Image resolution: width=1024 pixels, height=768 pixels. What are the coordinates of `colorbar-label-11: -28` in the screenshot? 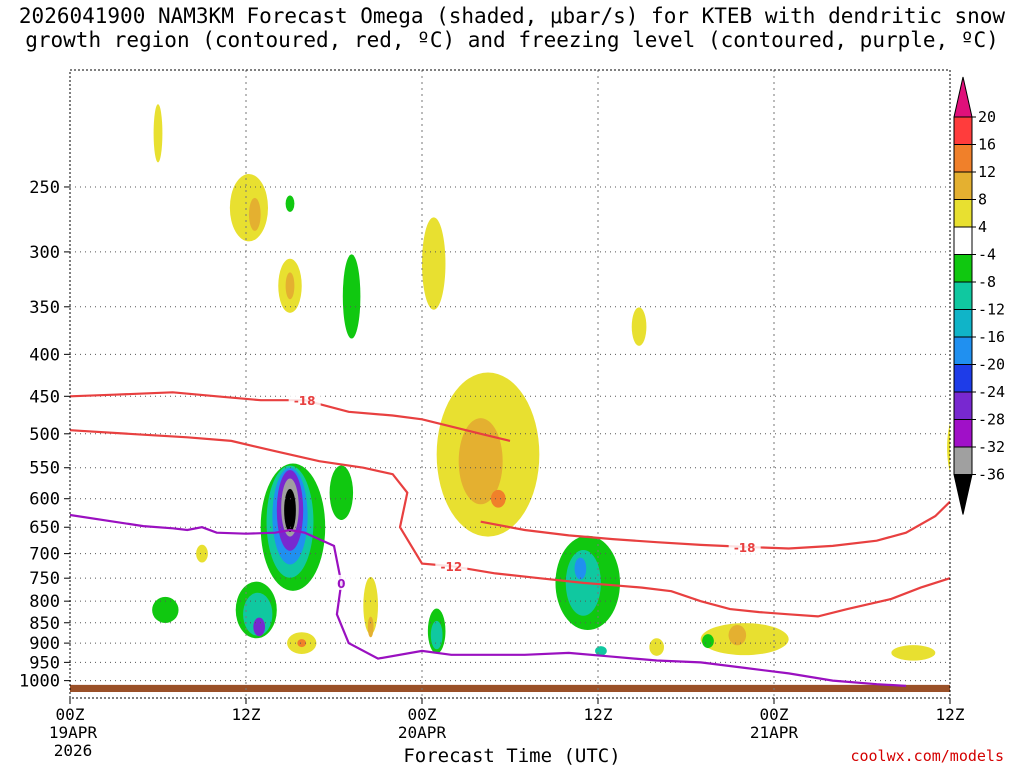 It's located at (991, 420).